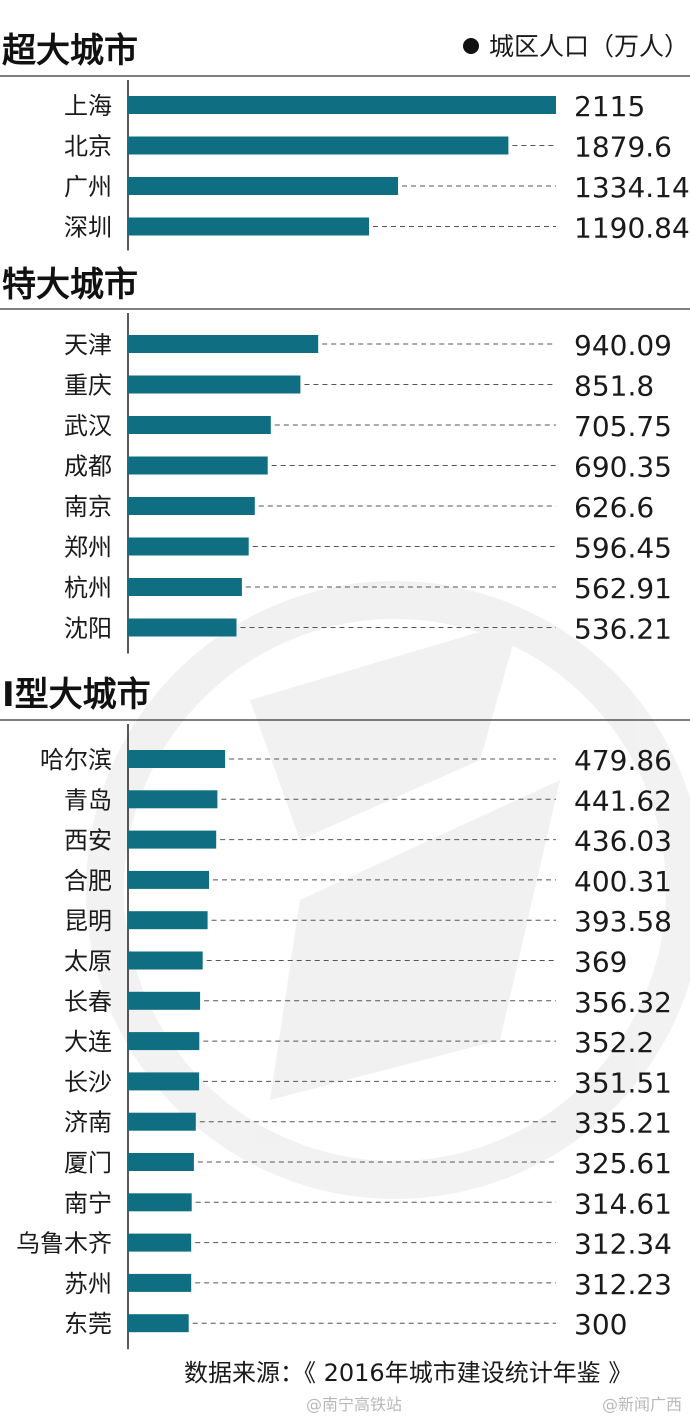  What do you see at coordinates (623, 1082) in the screenshot?
I see `data-label: 351.51` at bounding box center [623, 1082].